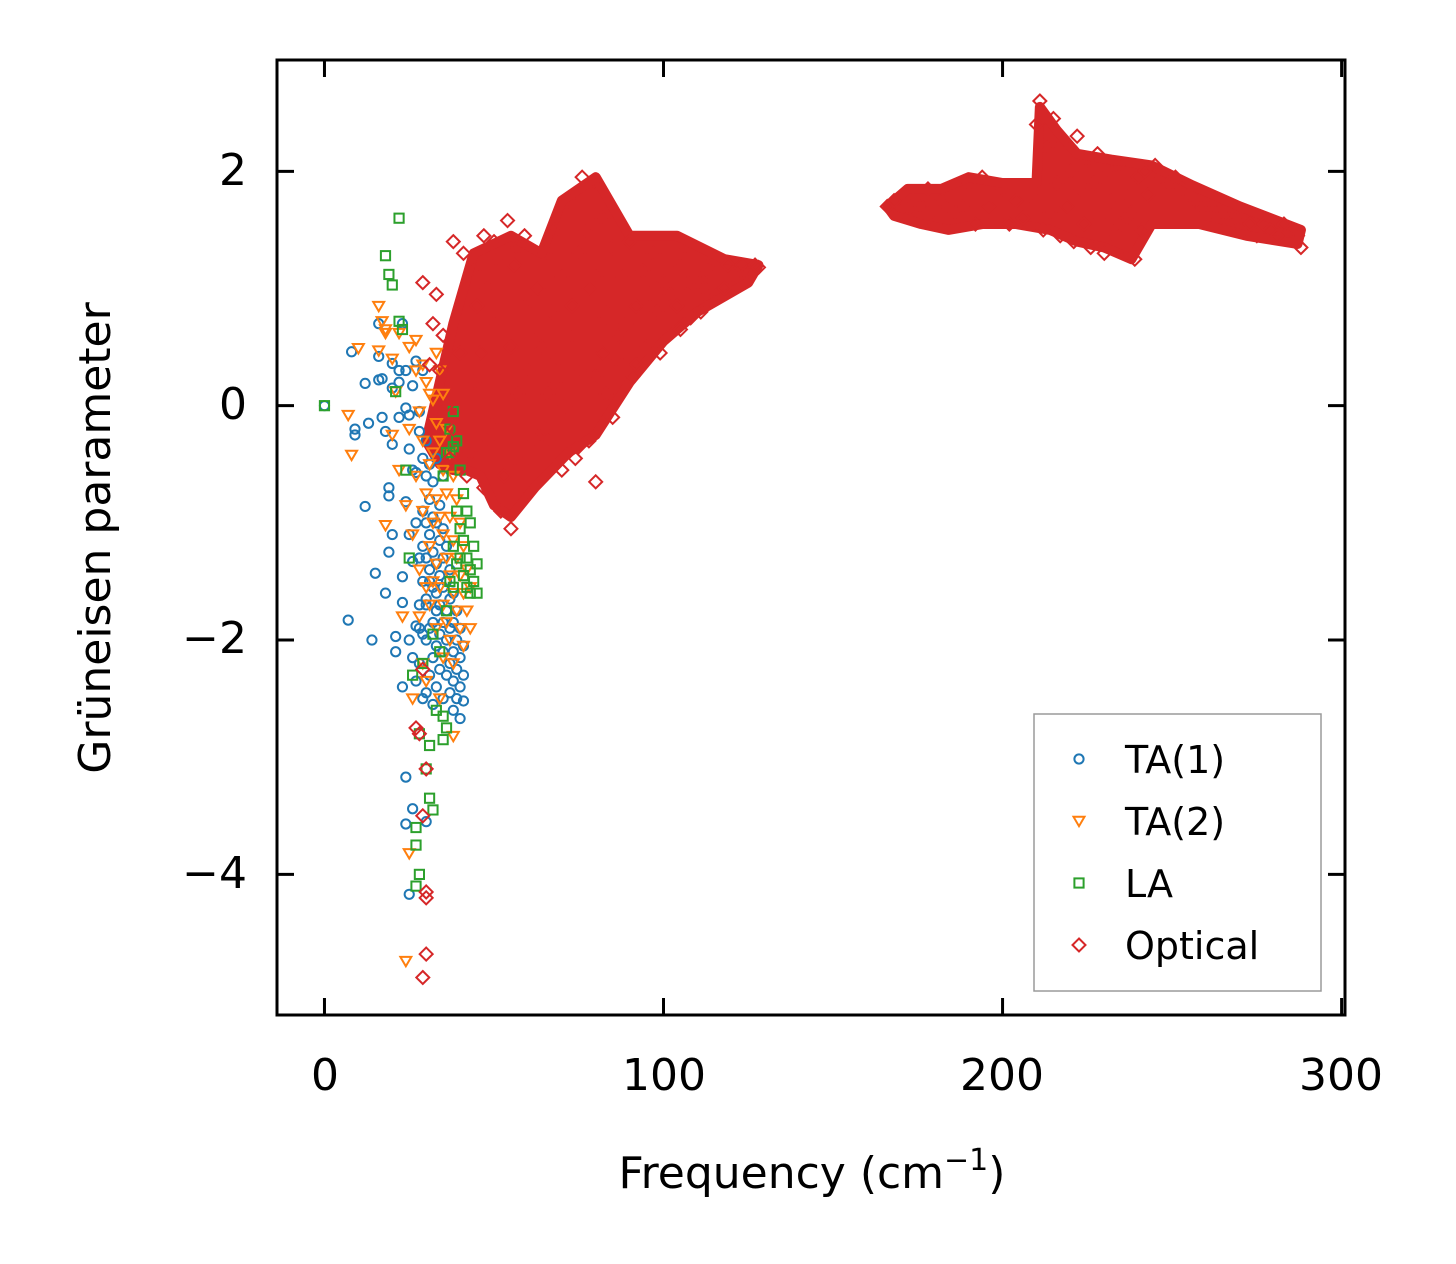 The image size is (1456, 1264). Describe the element at coordinates (233, 170) in the screenshot. I see `y-tick-label-2: 2` at that location.